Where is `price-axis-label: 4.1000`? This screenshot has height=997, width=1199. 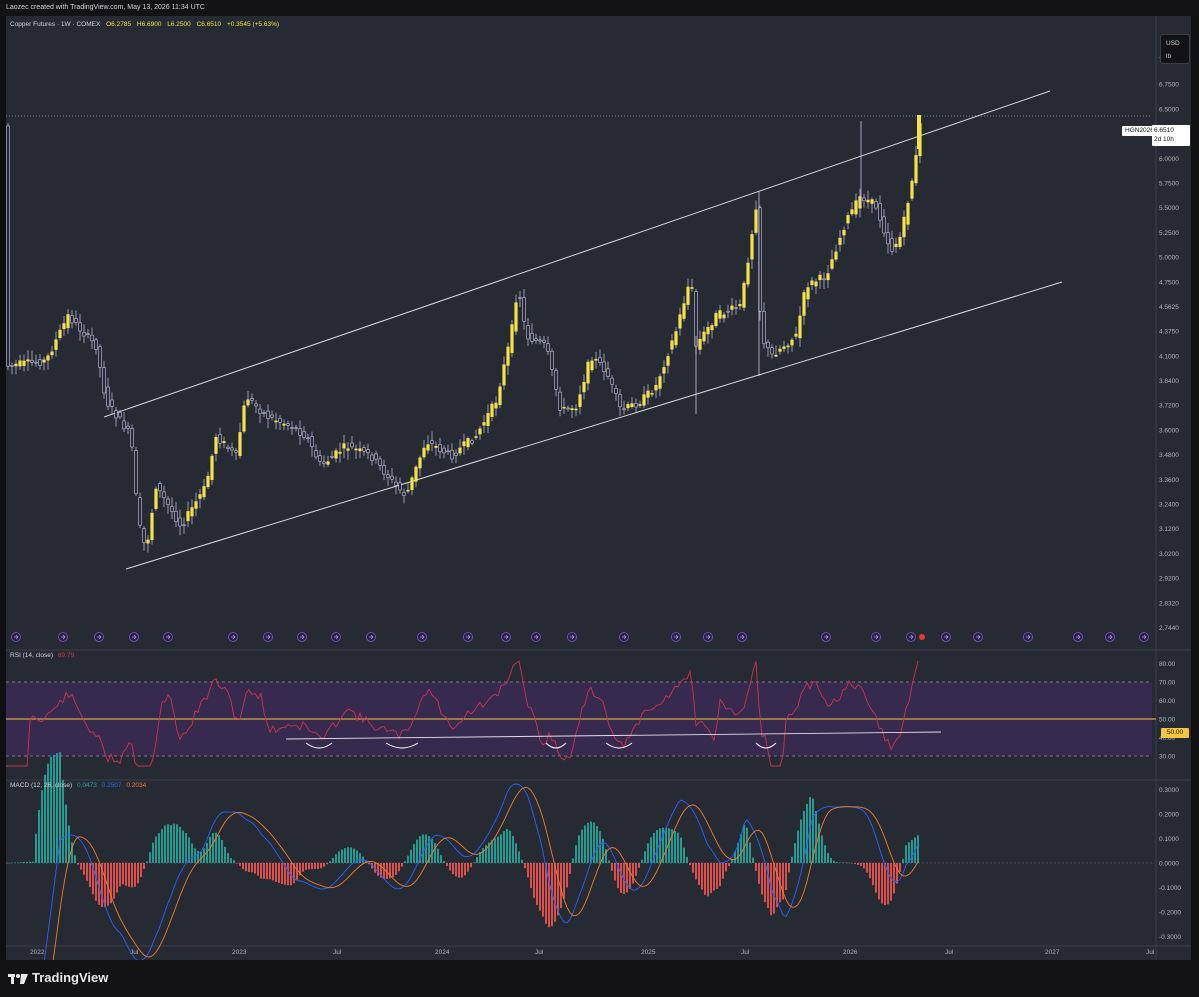
price-axis-label: 4.1000 is located at coordinates (1169, 356).